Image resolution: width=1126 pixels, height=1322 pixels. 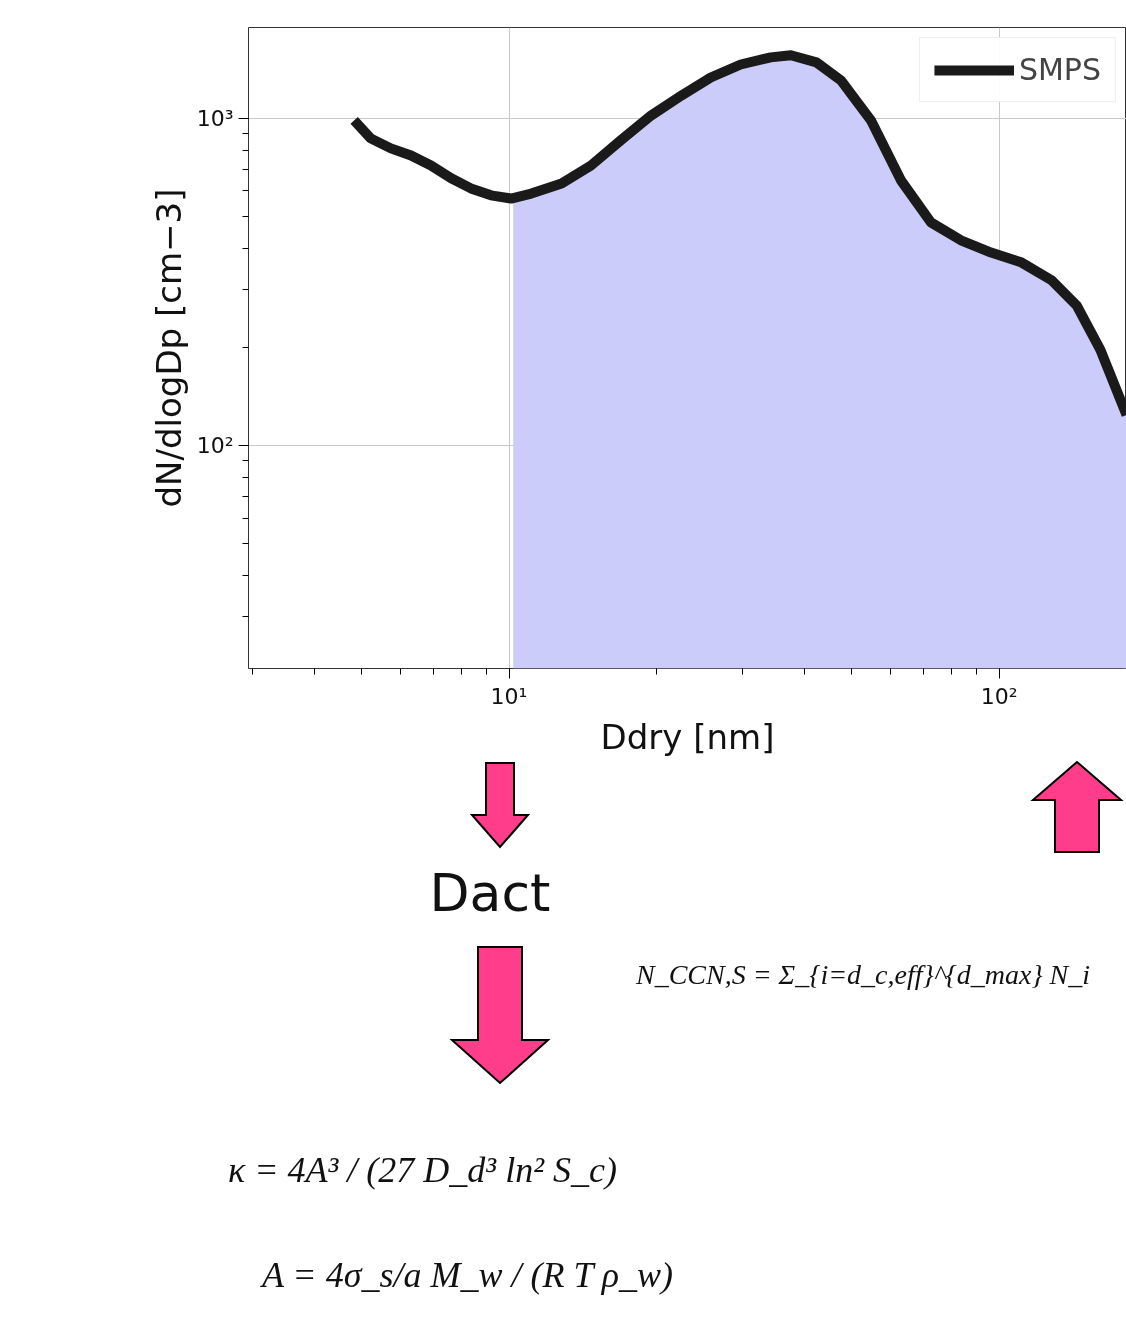 What do you see at coordinates (468, 1275) in the screenshot?
I see `text: A = 4σ_s/a M_w / (R T ρ_w)` at bounding box center [468, 1275].